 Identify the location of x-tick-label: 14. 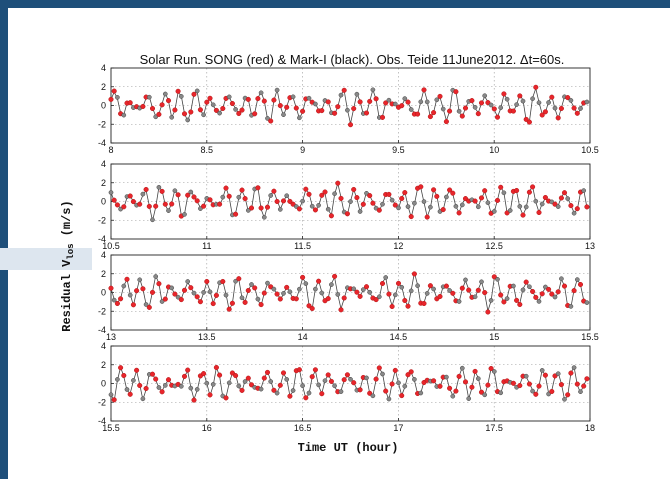
(303, 337).